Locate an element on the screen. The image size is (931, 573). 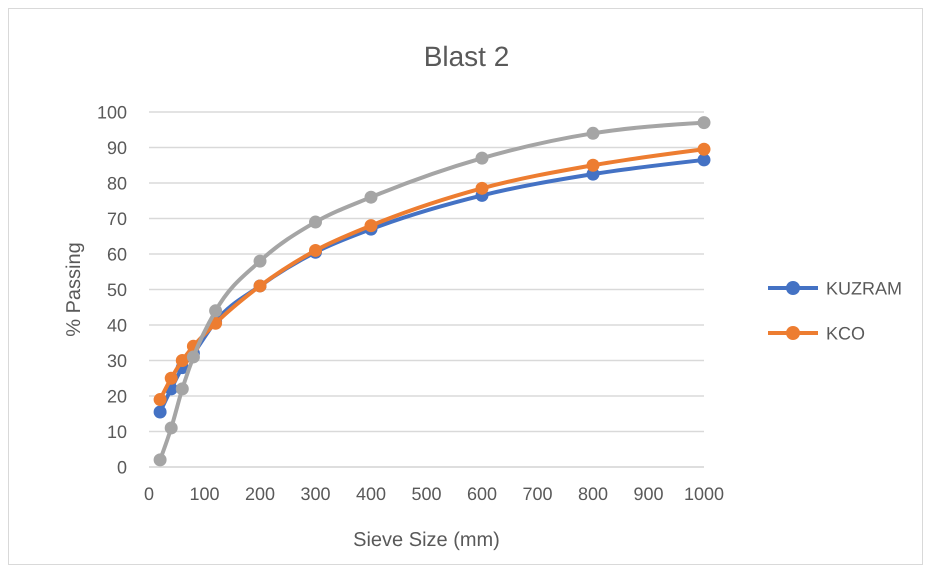
legend-label: KUZRAM is located at coordinates (864, 288).